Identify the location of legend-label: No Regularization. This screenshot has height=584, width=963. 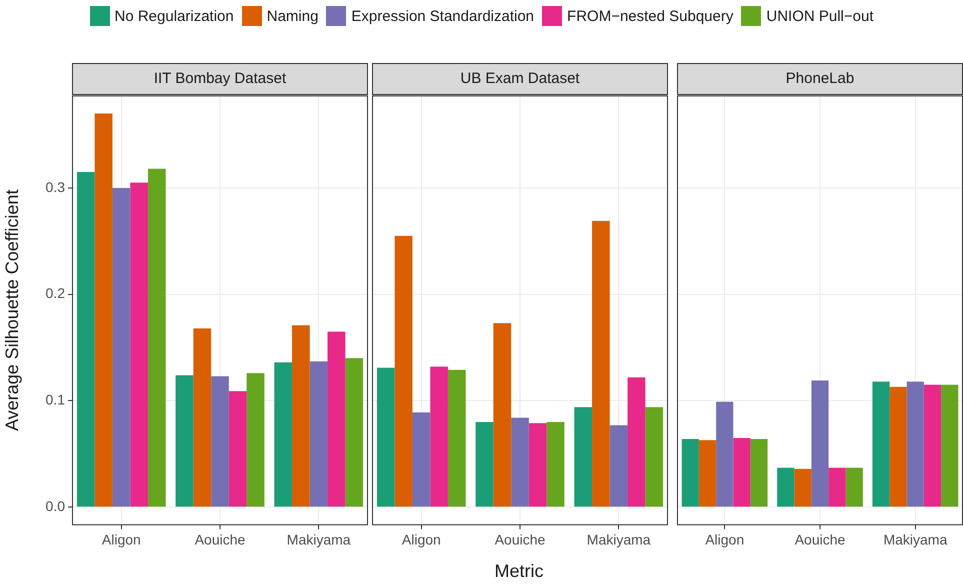
(174, 16).